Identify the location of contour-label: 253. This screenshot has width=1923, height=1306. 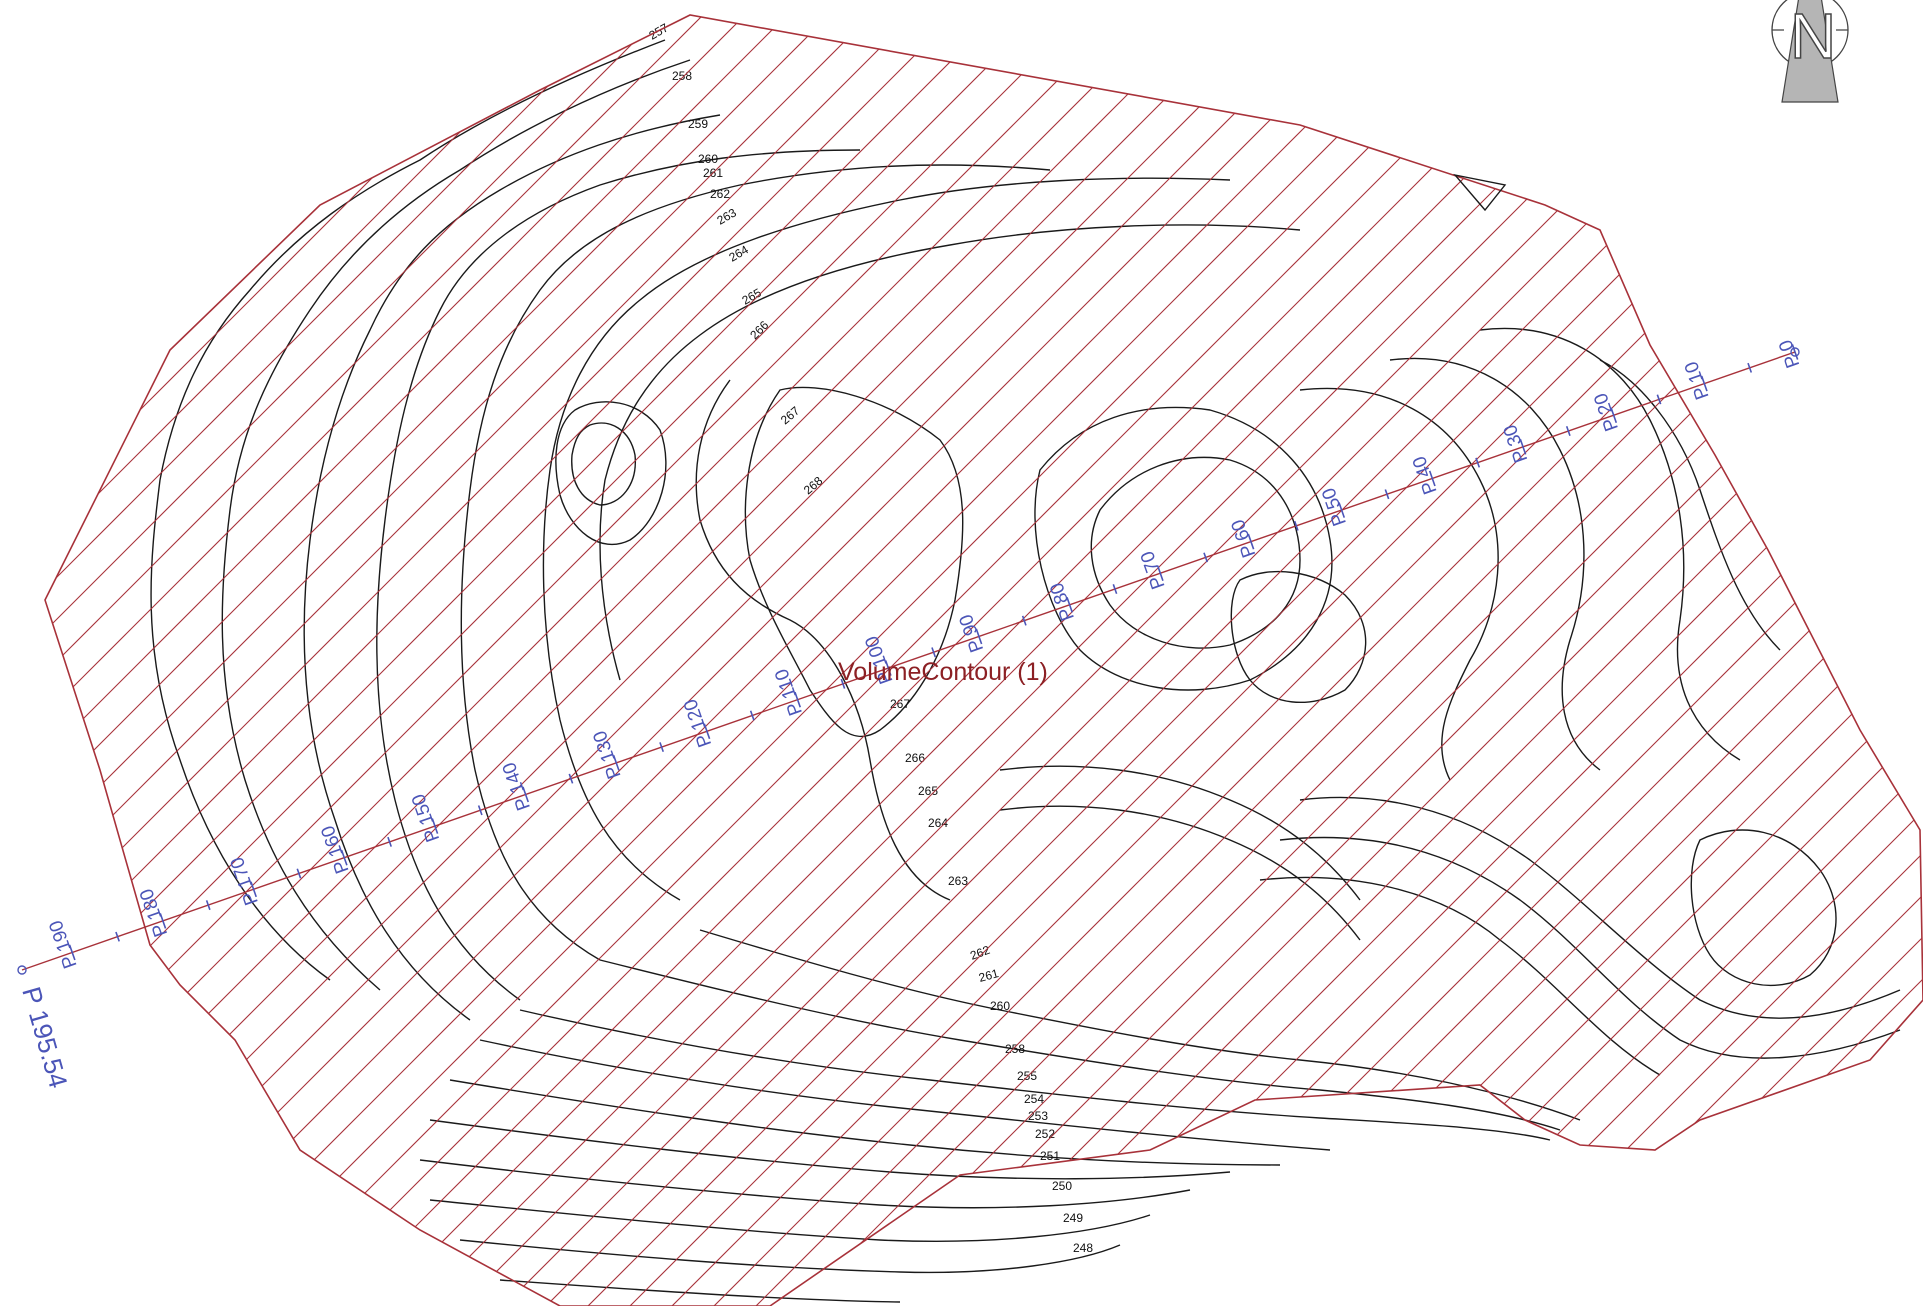
(1038, 1116).